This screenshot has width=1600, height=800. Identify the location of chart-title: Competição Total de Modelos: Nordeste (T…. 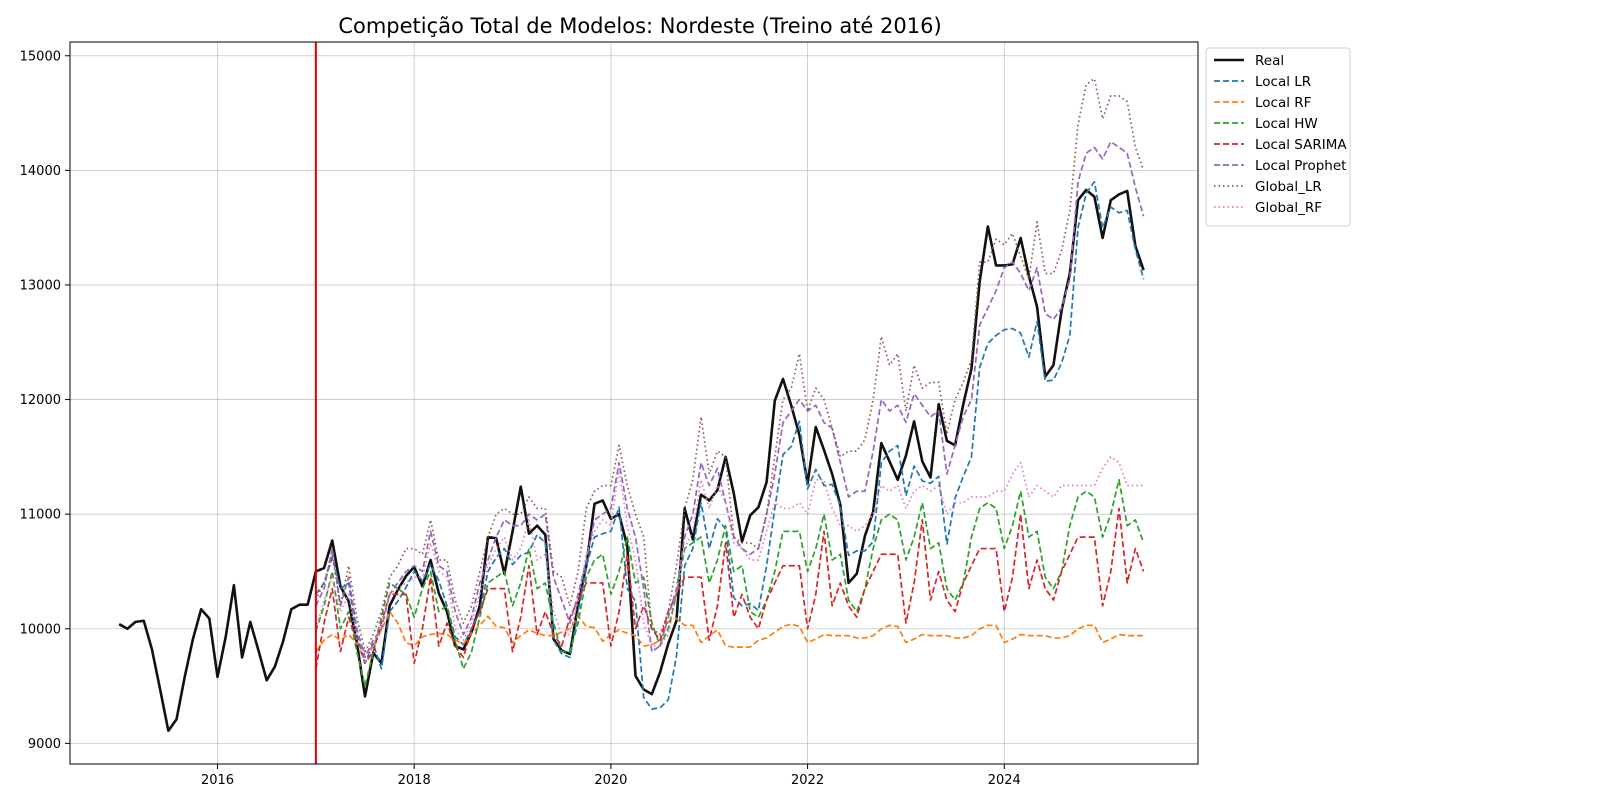
(639, 26).